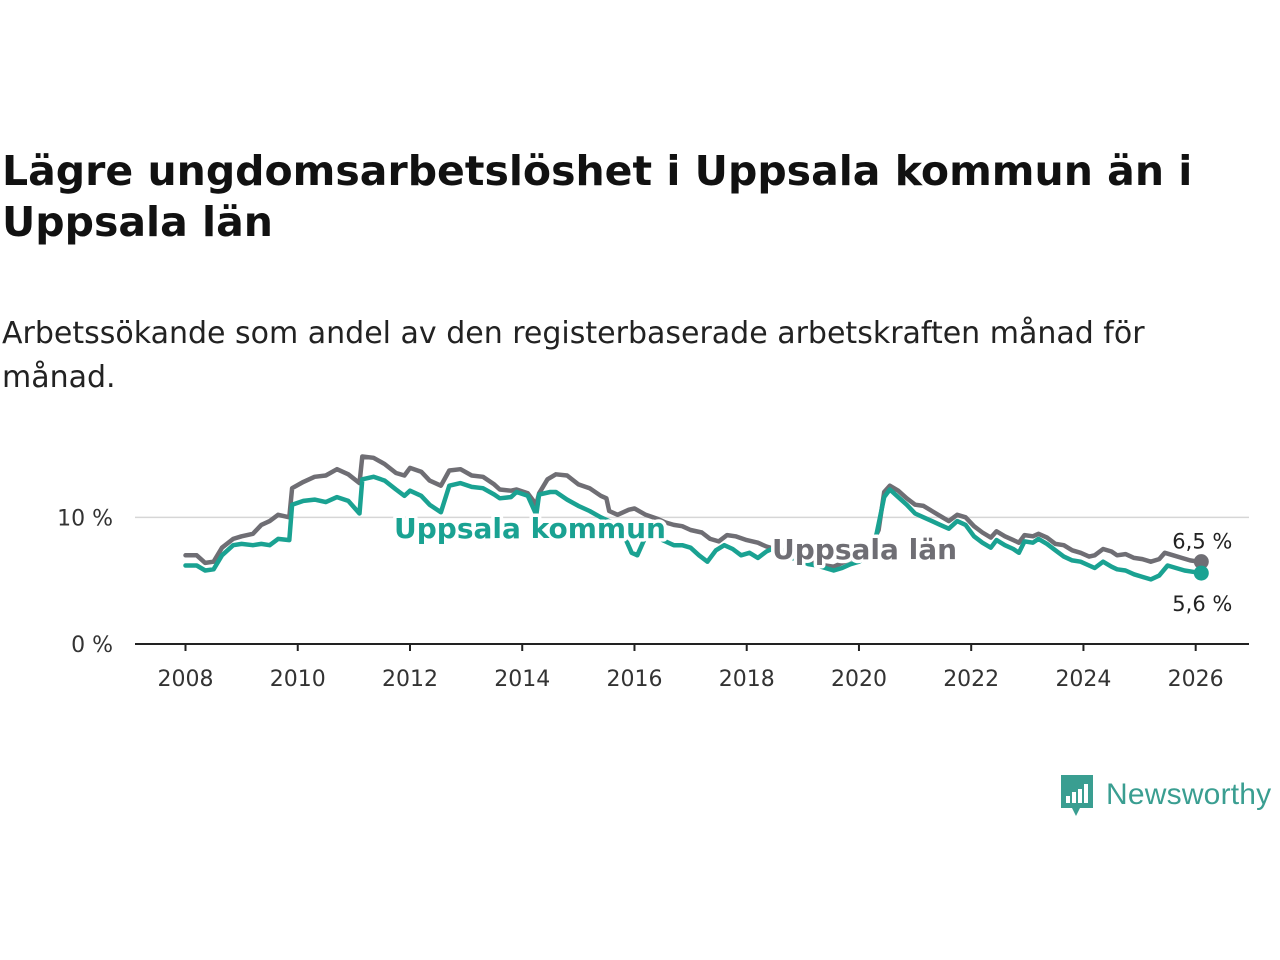  I want to click on x-tick-label: 2020, so click(859, 679).